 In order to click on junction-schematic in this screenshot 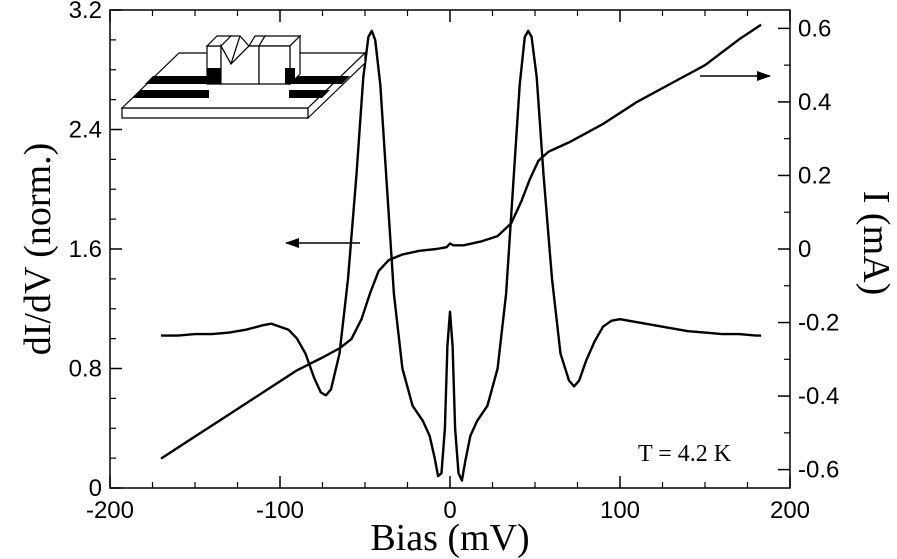, I will do `click(243, 77)`.